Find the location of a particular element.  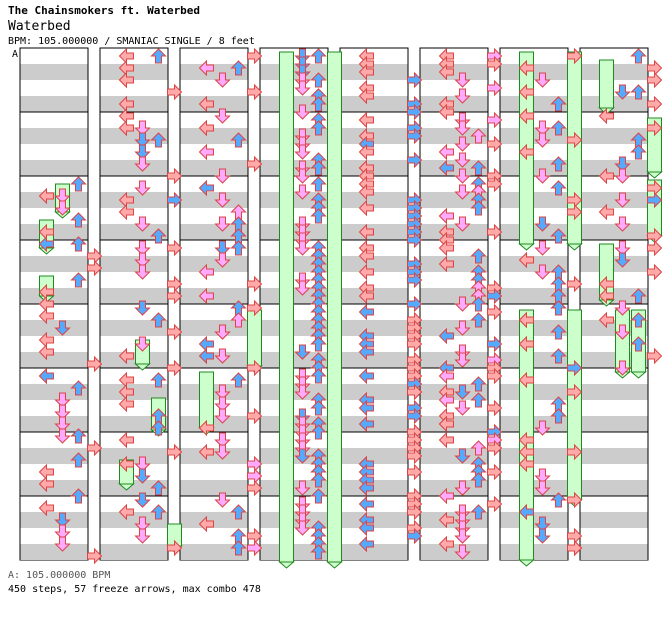

bpm-marker: A is located at coordinates (15, 54).